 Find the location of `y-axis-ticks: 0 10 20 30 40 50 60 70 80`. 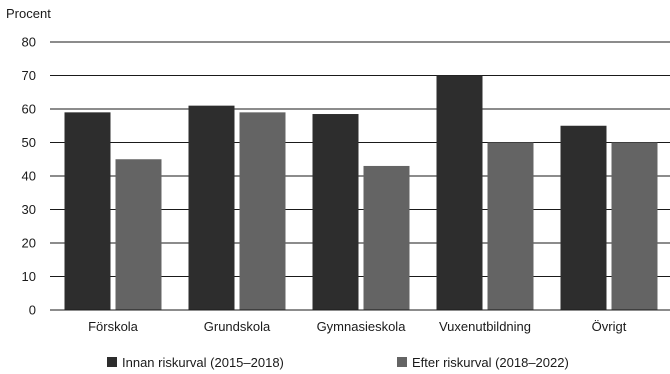

y-axis-ticks: 0 10 20 30 40 50 60 70 80 is located at coordinates (29, 176).